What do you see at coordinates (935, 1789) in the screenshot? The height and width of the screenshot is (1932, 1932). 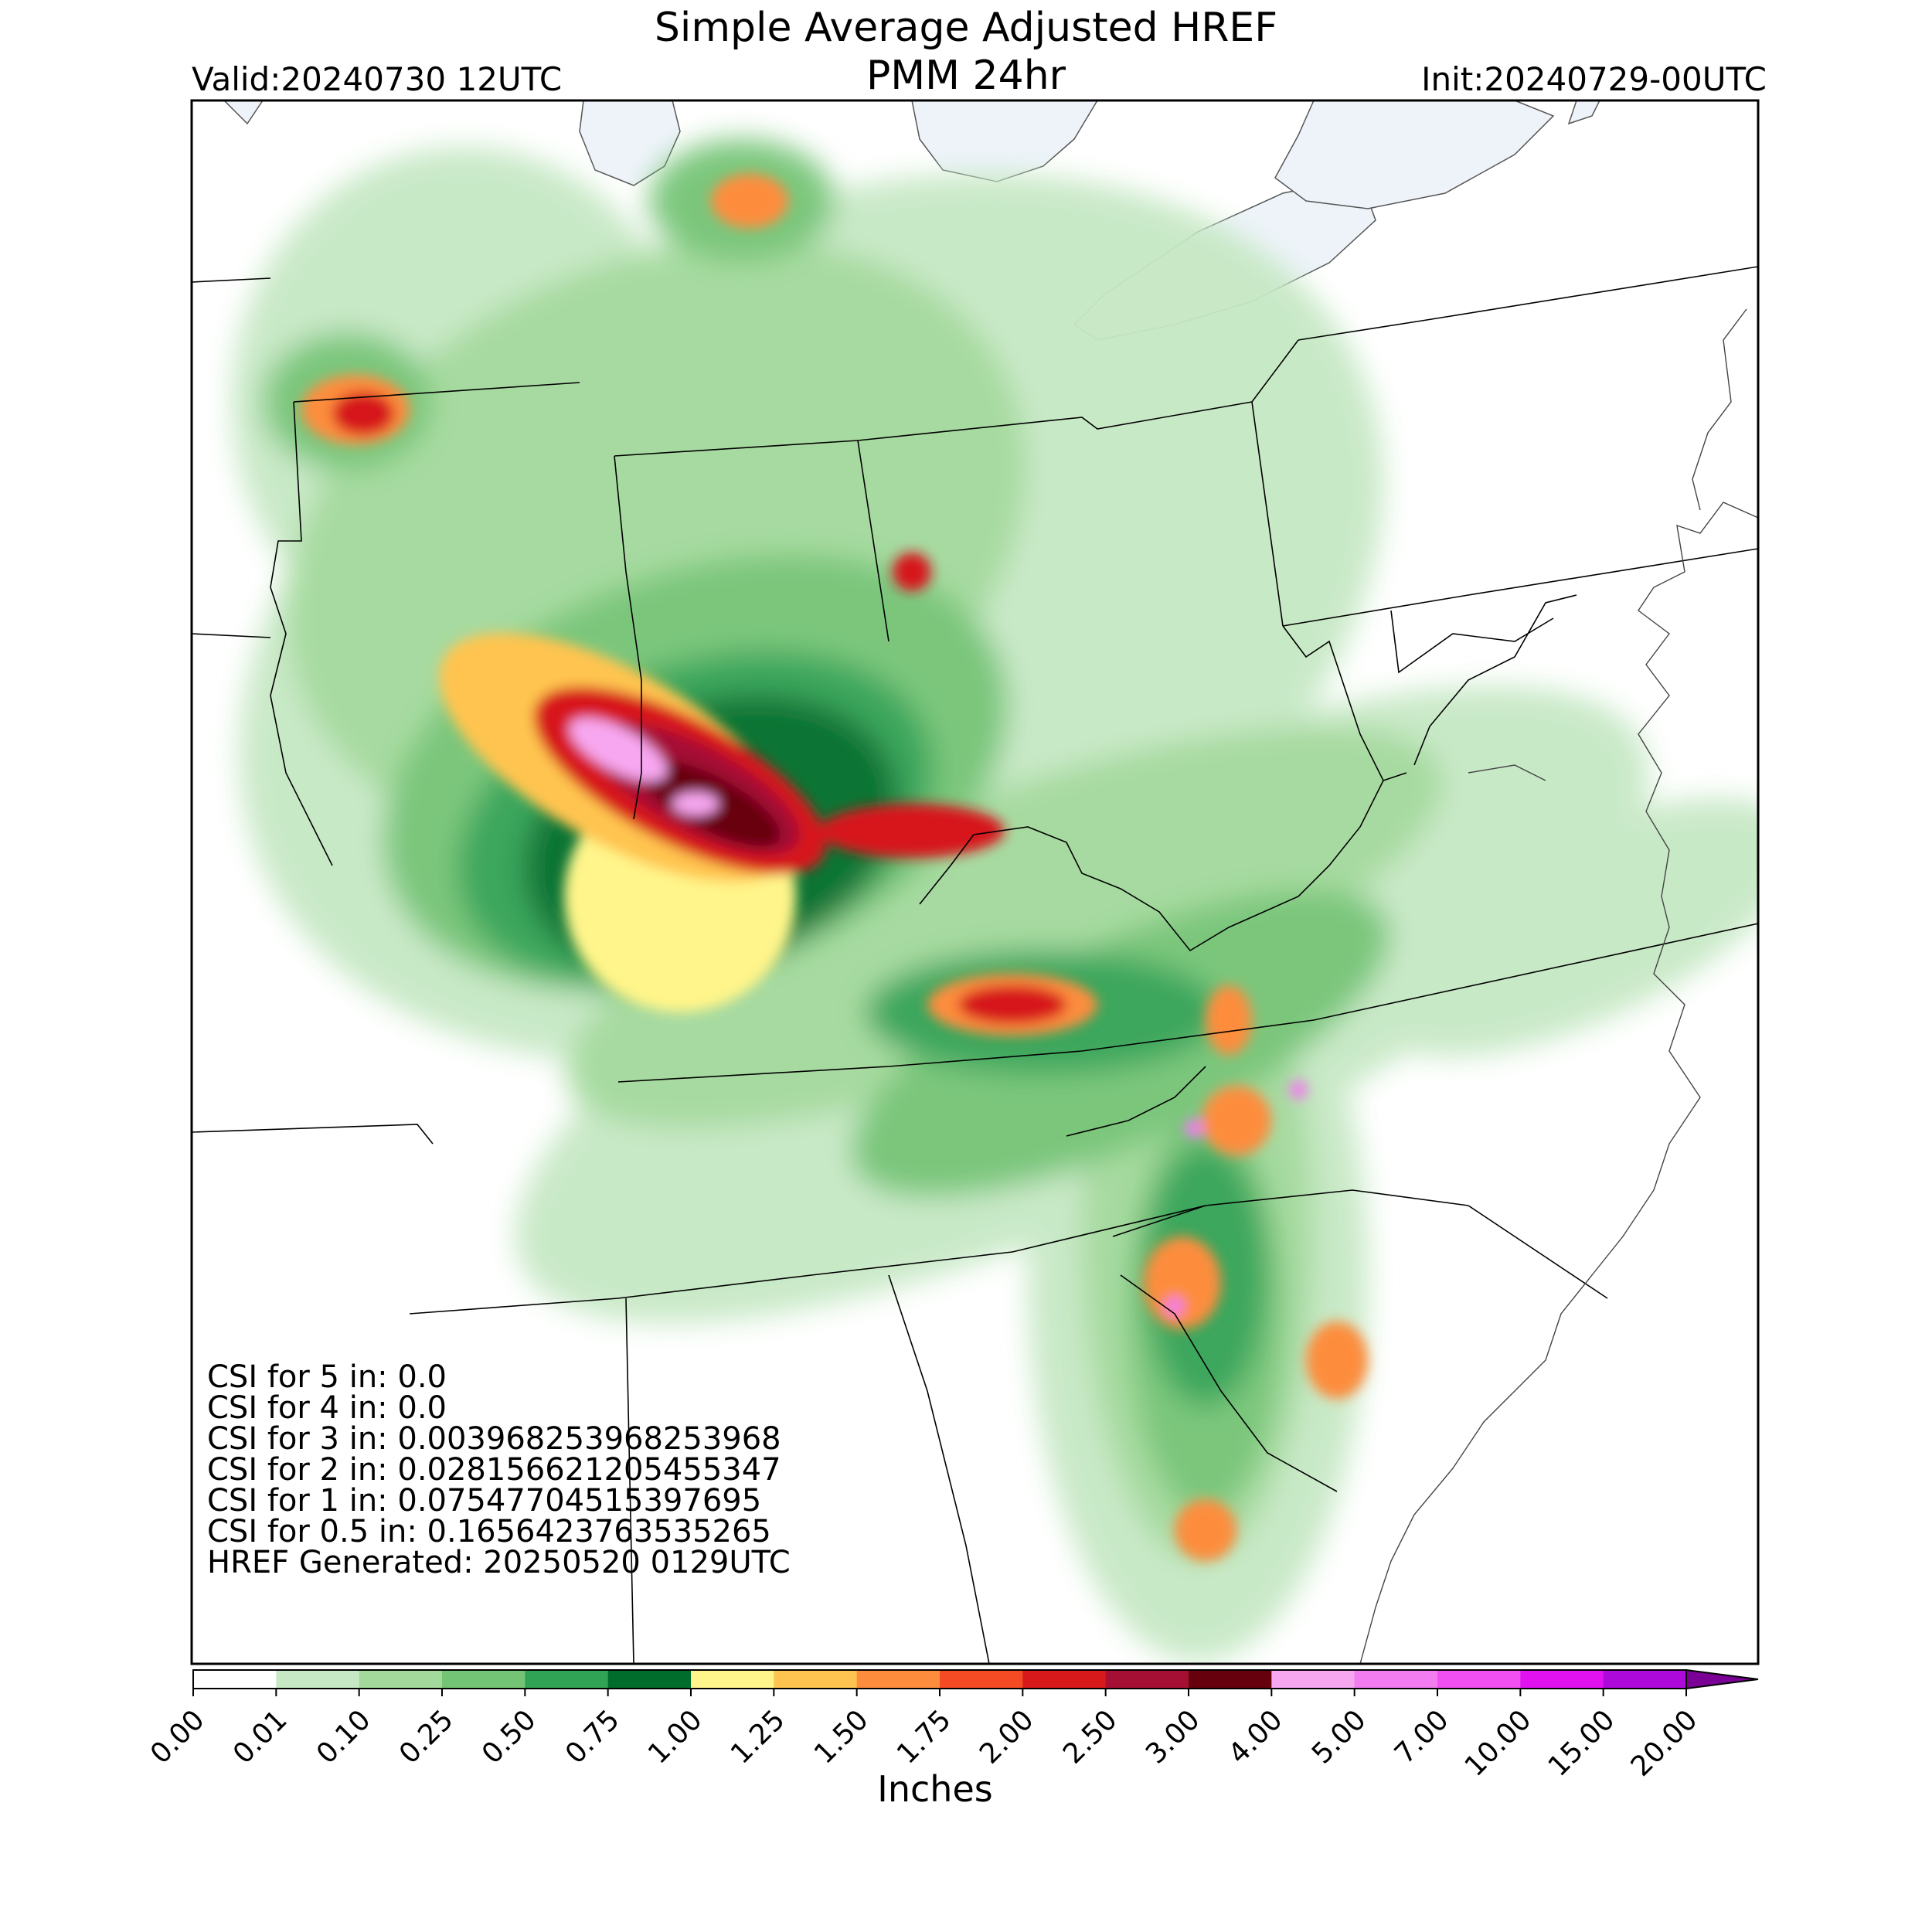 I see `colorbar-label: Inches` at bounding box center [935, 1789].